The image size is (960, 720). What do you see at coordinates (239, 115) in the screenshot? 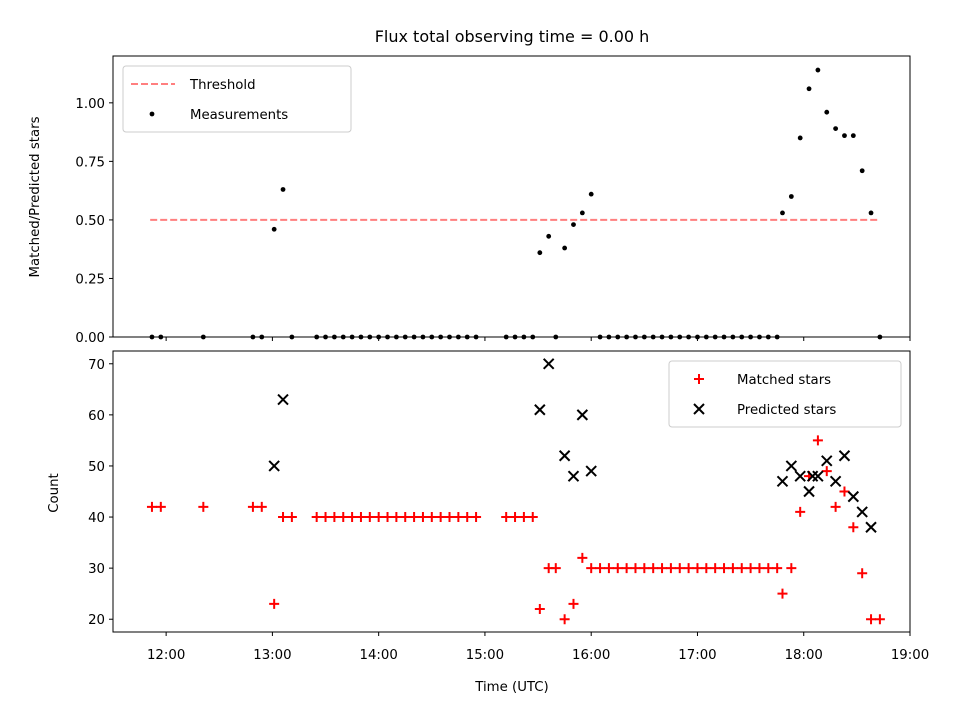
I see `legend-measurements-label: Measurements` at bounding box center [239, 115].